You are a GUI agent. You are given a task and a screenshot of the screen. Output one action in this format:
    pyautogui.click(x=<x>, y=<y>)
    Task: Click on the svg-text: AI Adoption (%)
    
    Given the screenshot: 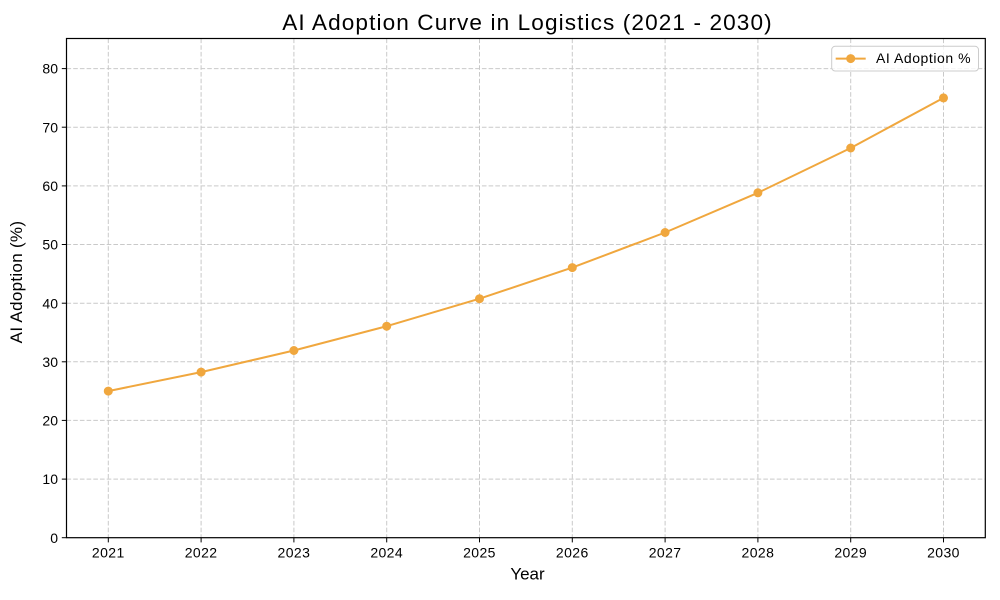 What is the action you would take?
    pyautogui.click(x=16, y=282)
    